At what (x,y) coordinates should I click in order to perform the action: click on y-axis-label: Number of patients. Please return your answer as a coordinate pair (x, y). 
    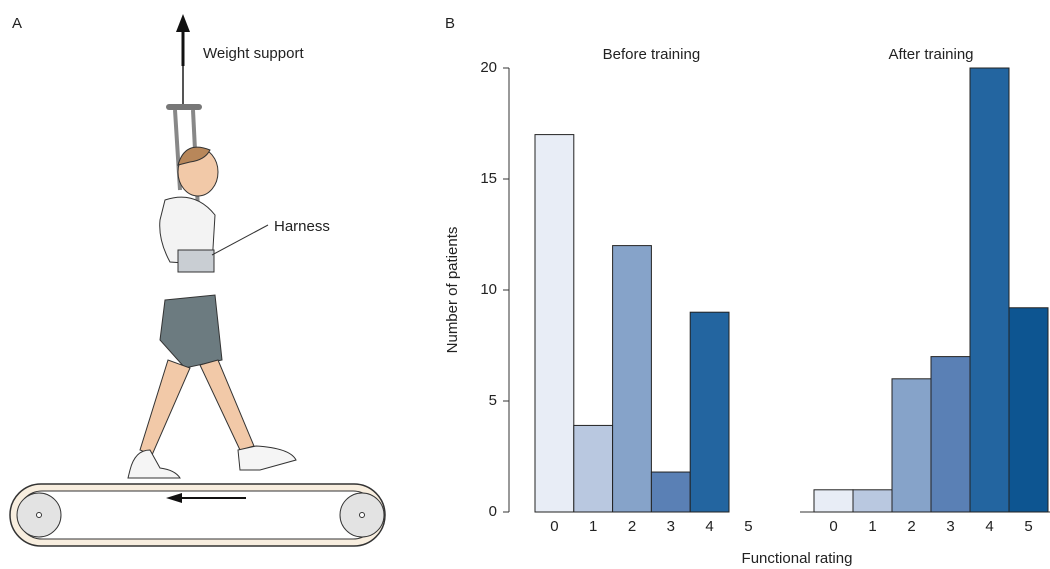
    Looking at the image, I should click on (452, 290).